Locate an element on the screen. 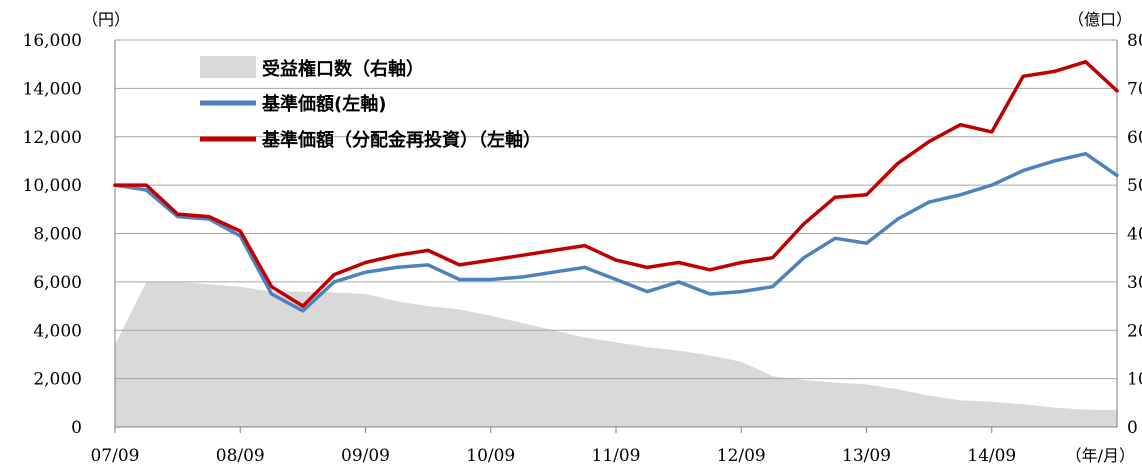 The width and height of the screenshot is (1142, 467). x-tick-label: 13/09 is located at coordinates (866, 456).